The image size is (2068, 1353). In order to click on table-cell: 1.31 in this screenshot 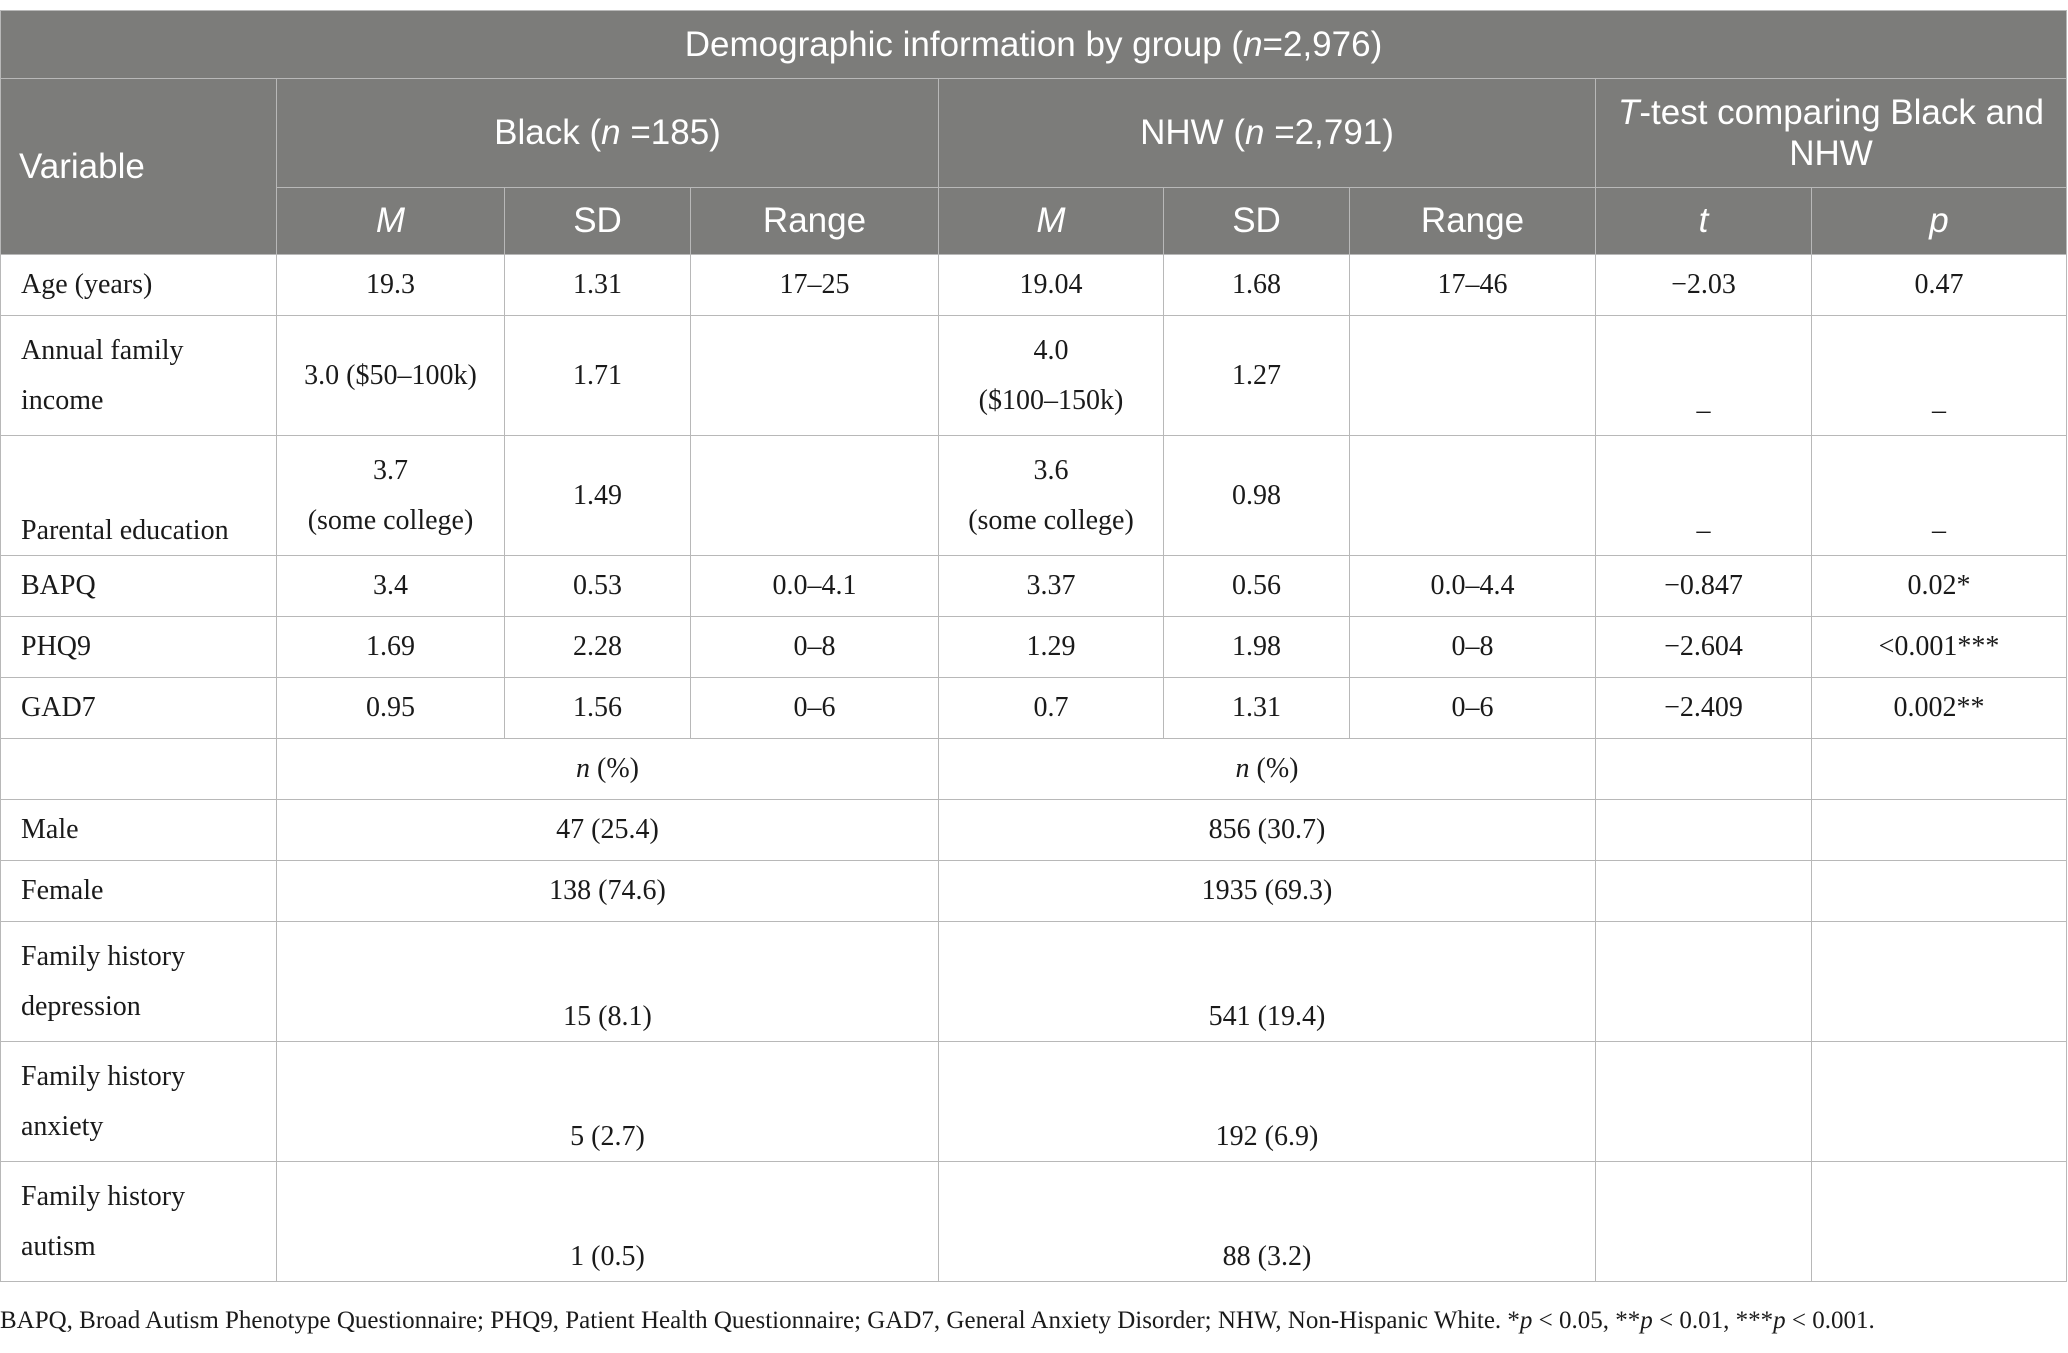, I will do `click(597, 285)`.